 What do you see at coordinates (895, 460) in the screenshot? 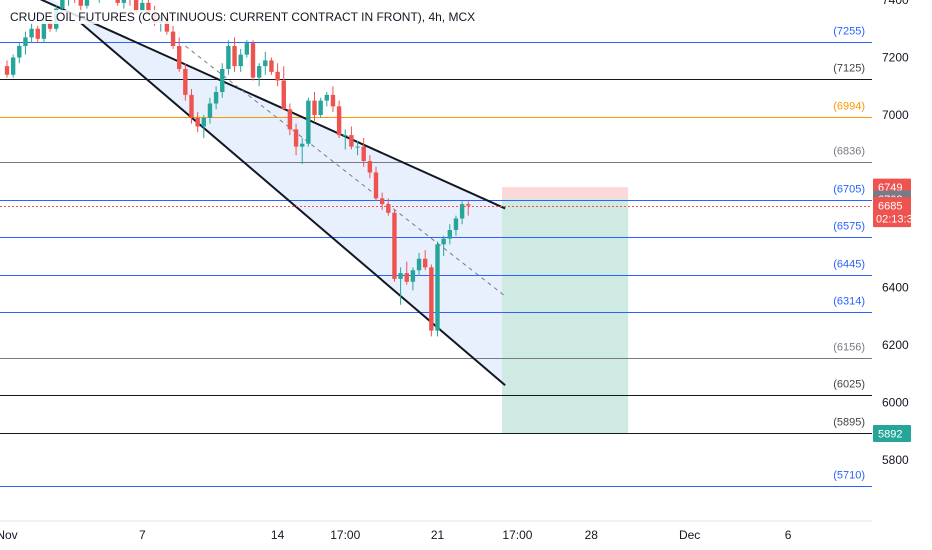
I see `y-tick-label: 5800` at bounding box center [895, 460].